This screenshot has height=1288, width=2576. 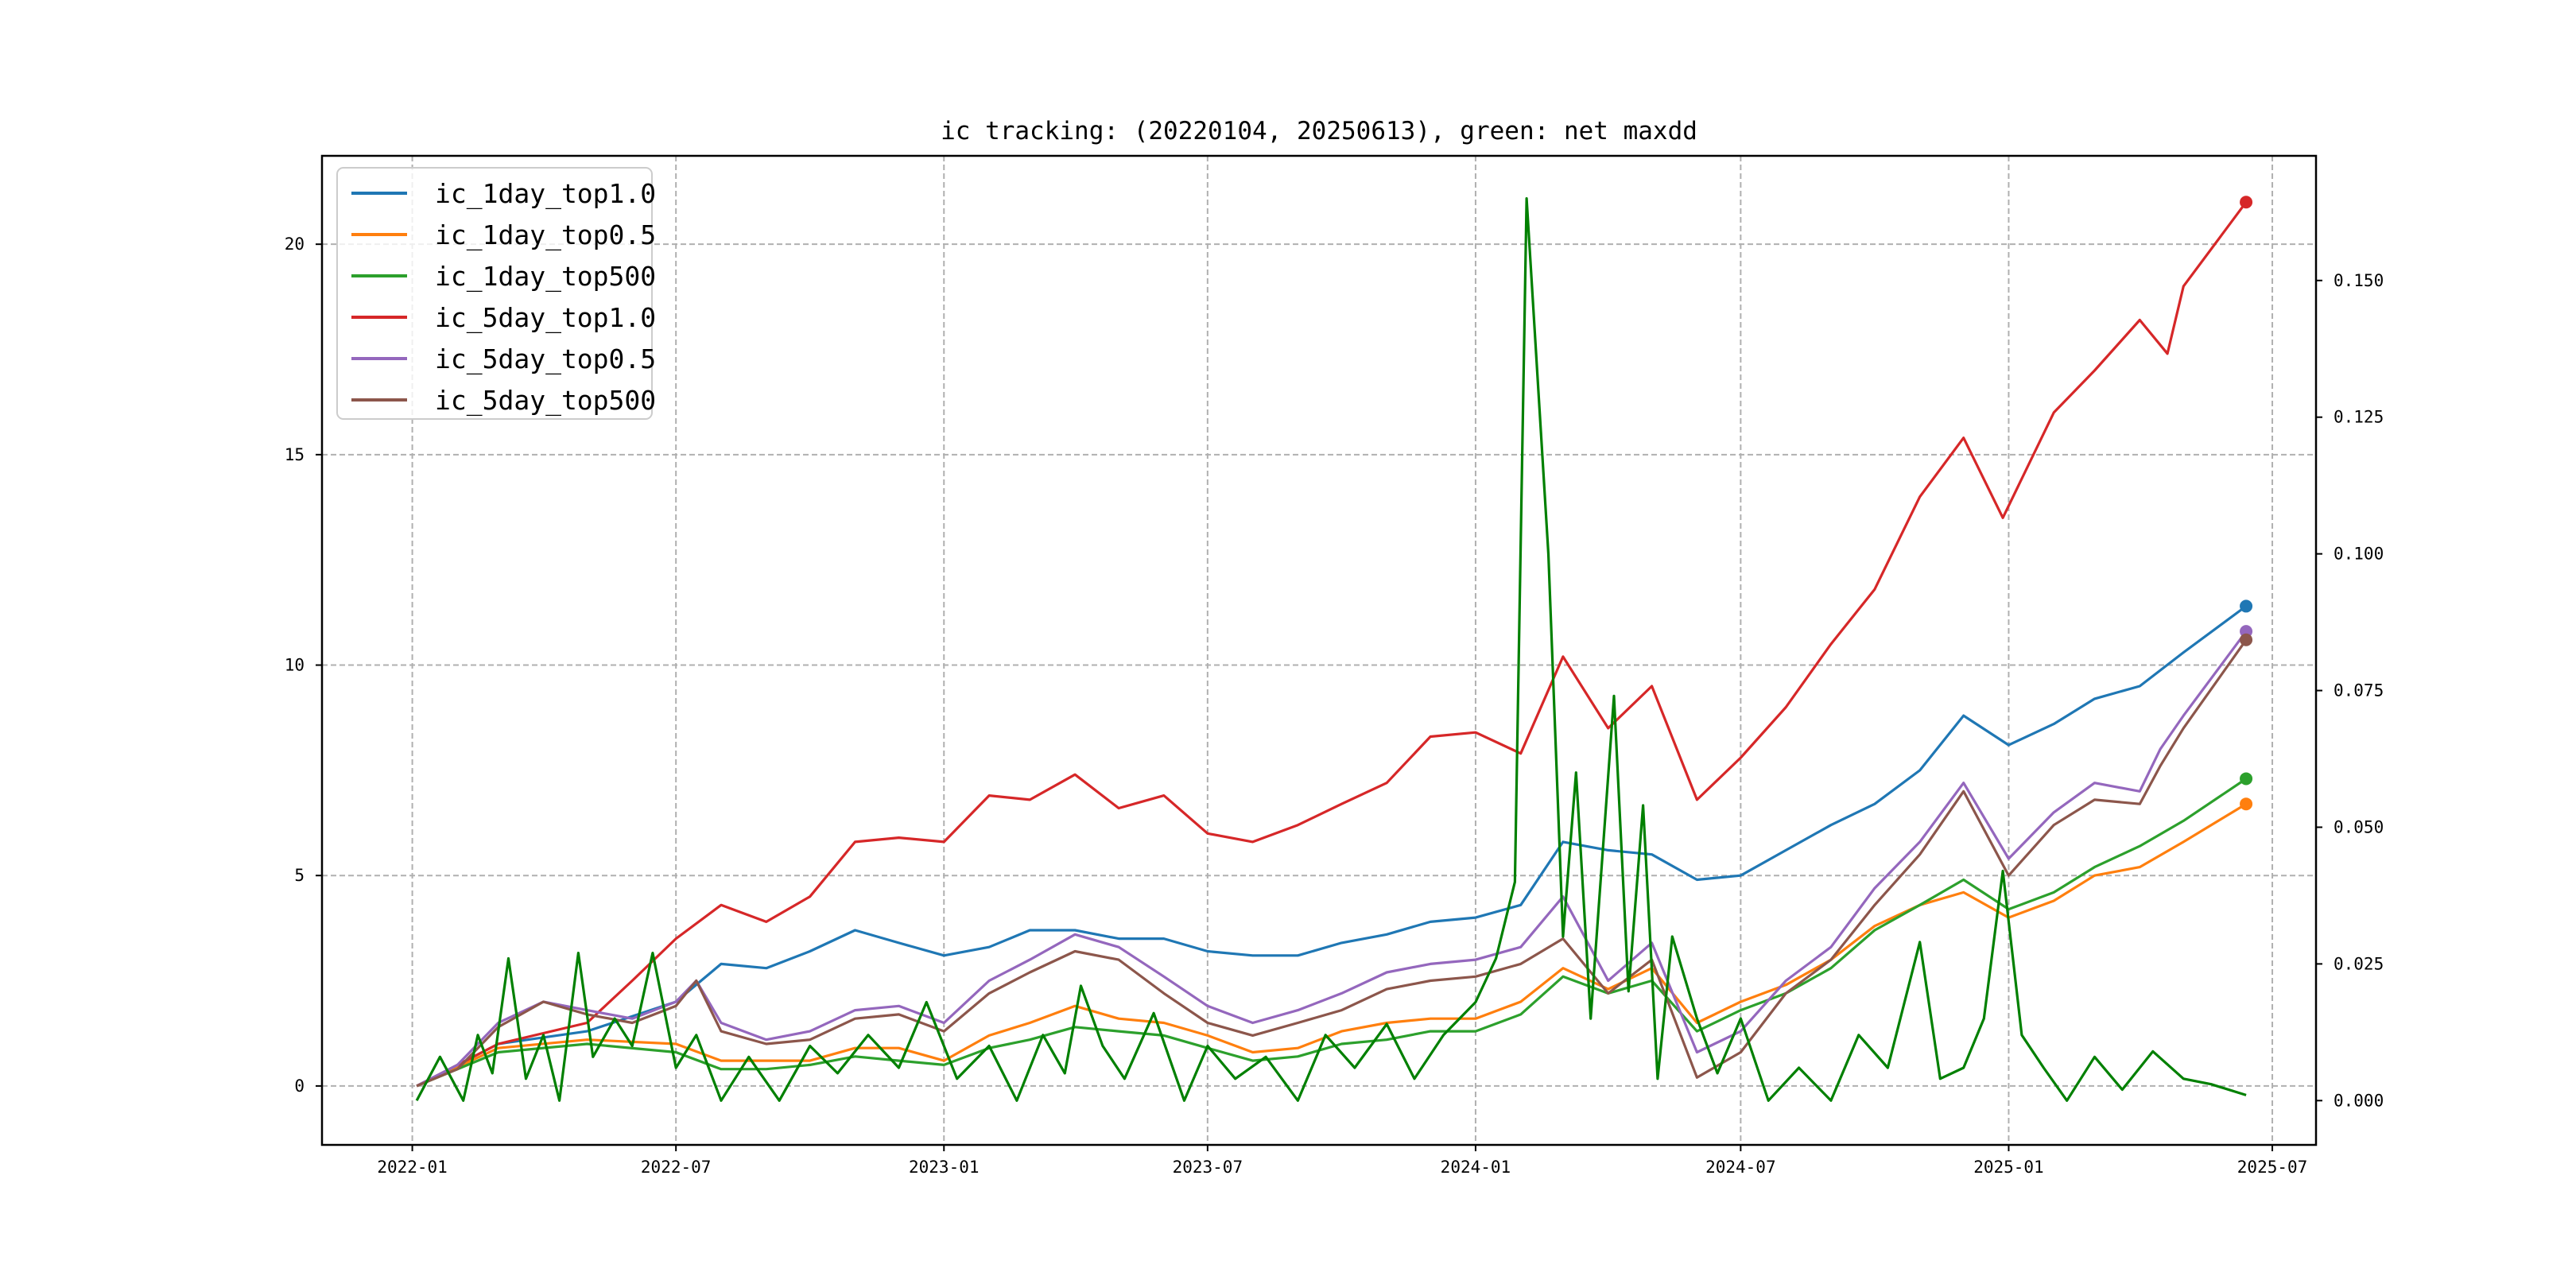 I want to click on legend-label-ic-1day-top0-5: ic_1day_top0.5, so click(x=545, y=235).